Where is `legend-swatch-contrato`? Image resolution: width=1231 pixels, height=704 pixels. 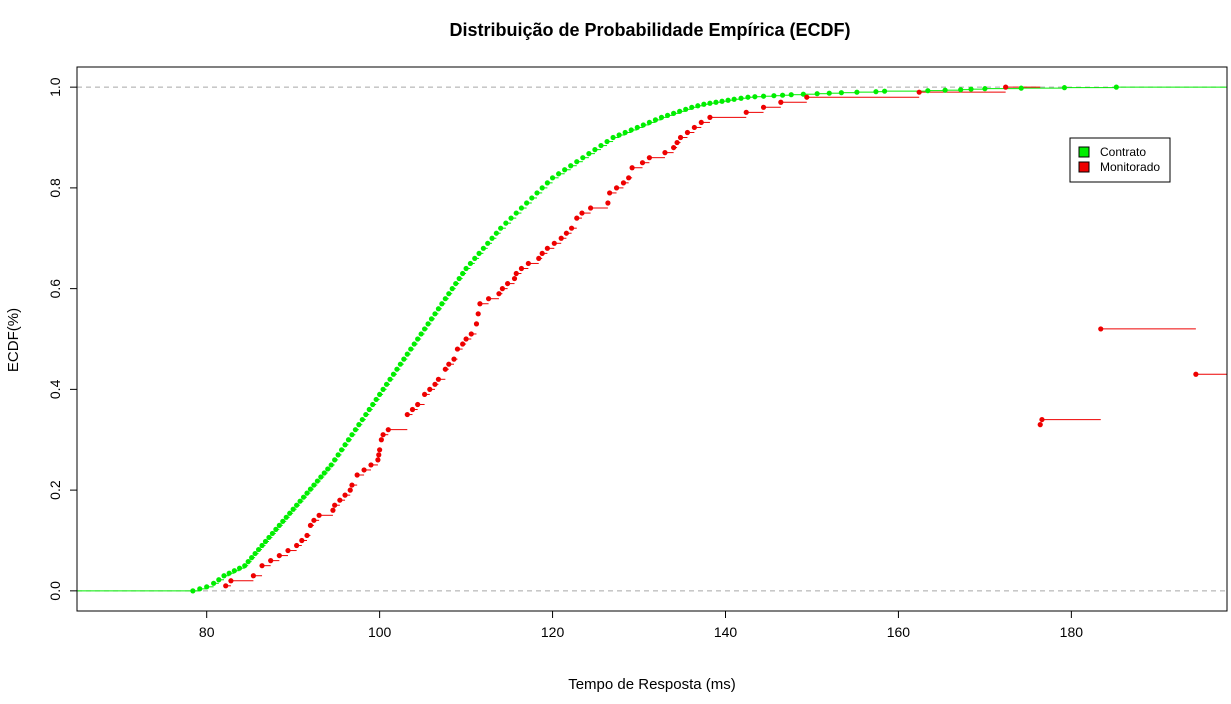 legend-swatch-contrato is located at coordinates (1084, 152).